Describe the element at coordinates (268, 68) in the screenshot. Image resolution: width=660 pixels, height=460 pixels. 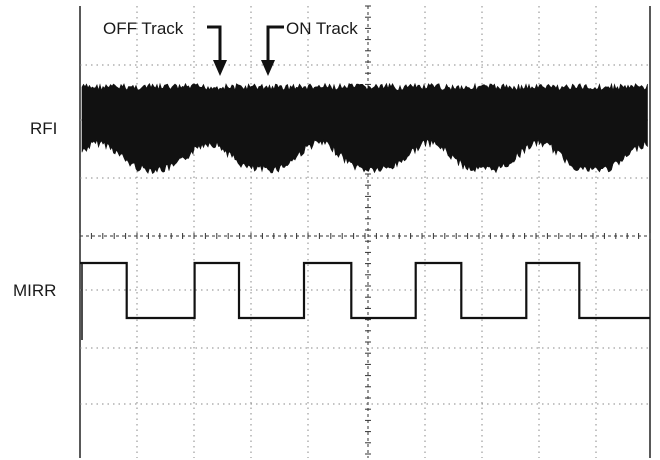
I see `on-track-arrowhead` at that location.